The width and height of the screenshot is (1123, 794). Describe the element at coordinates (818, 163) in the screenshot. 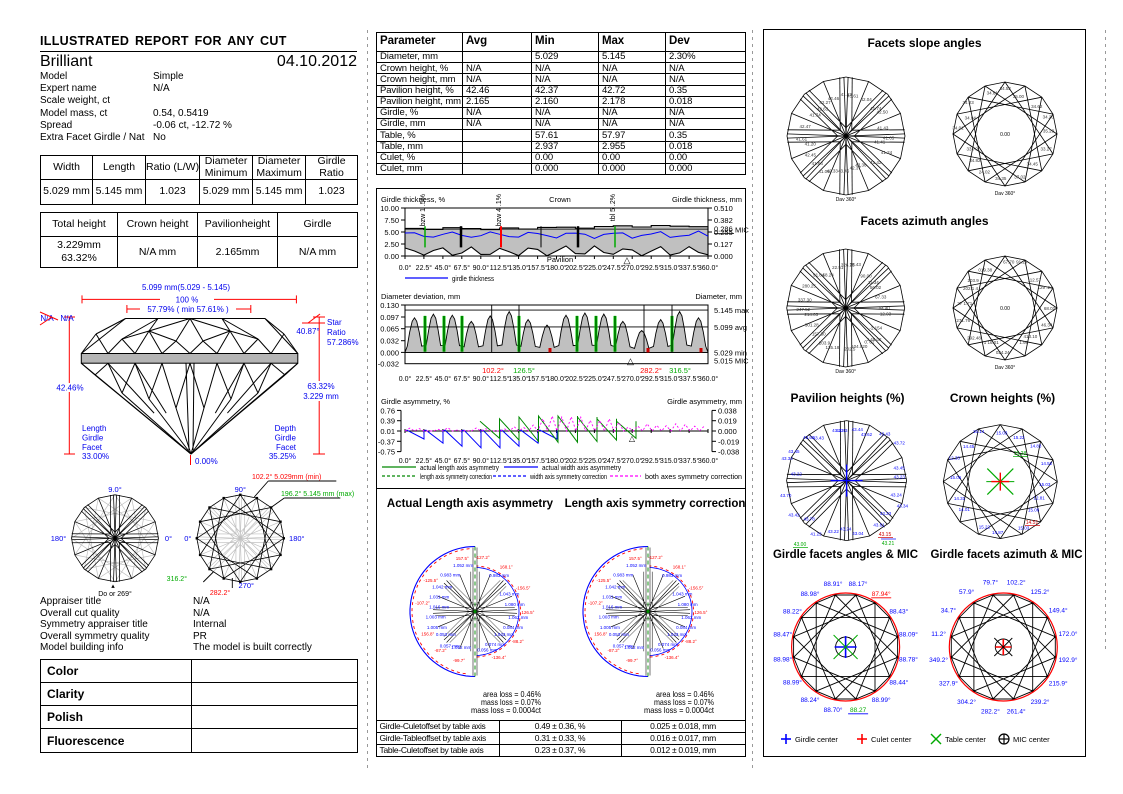

I see `svg-text: 41.64` at that location.